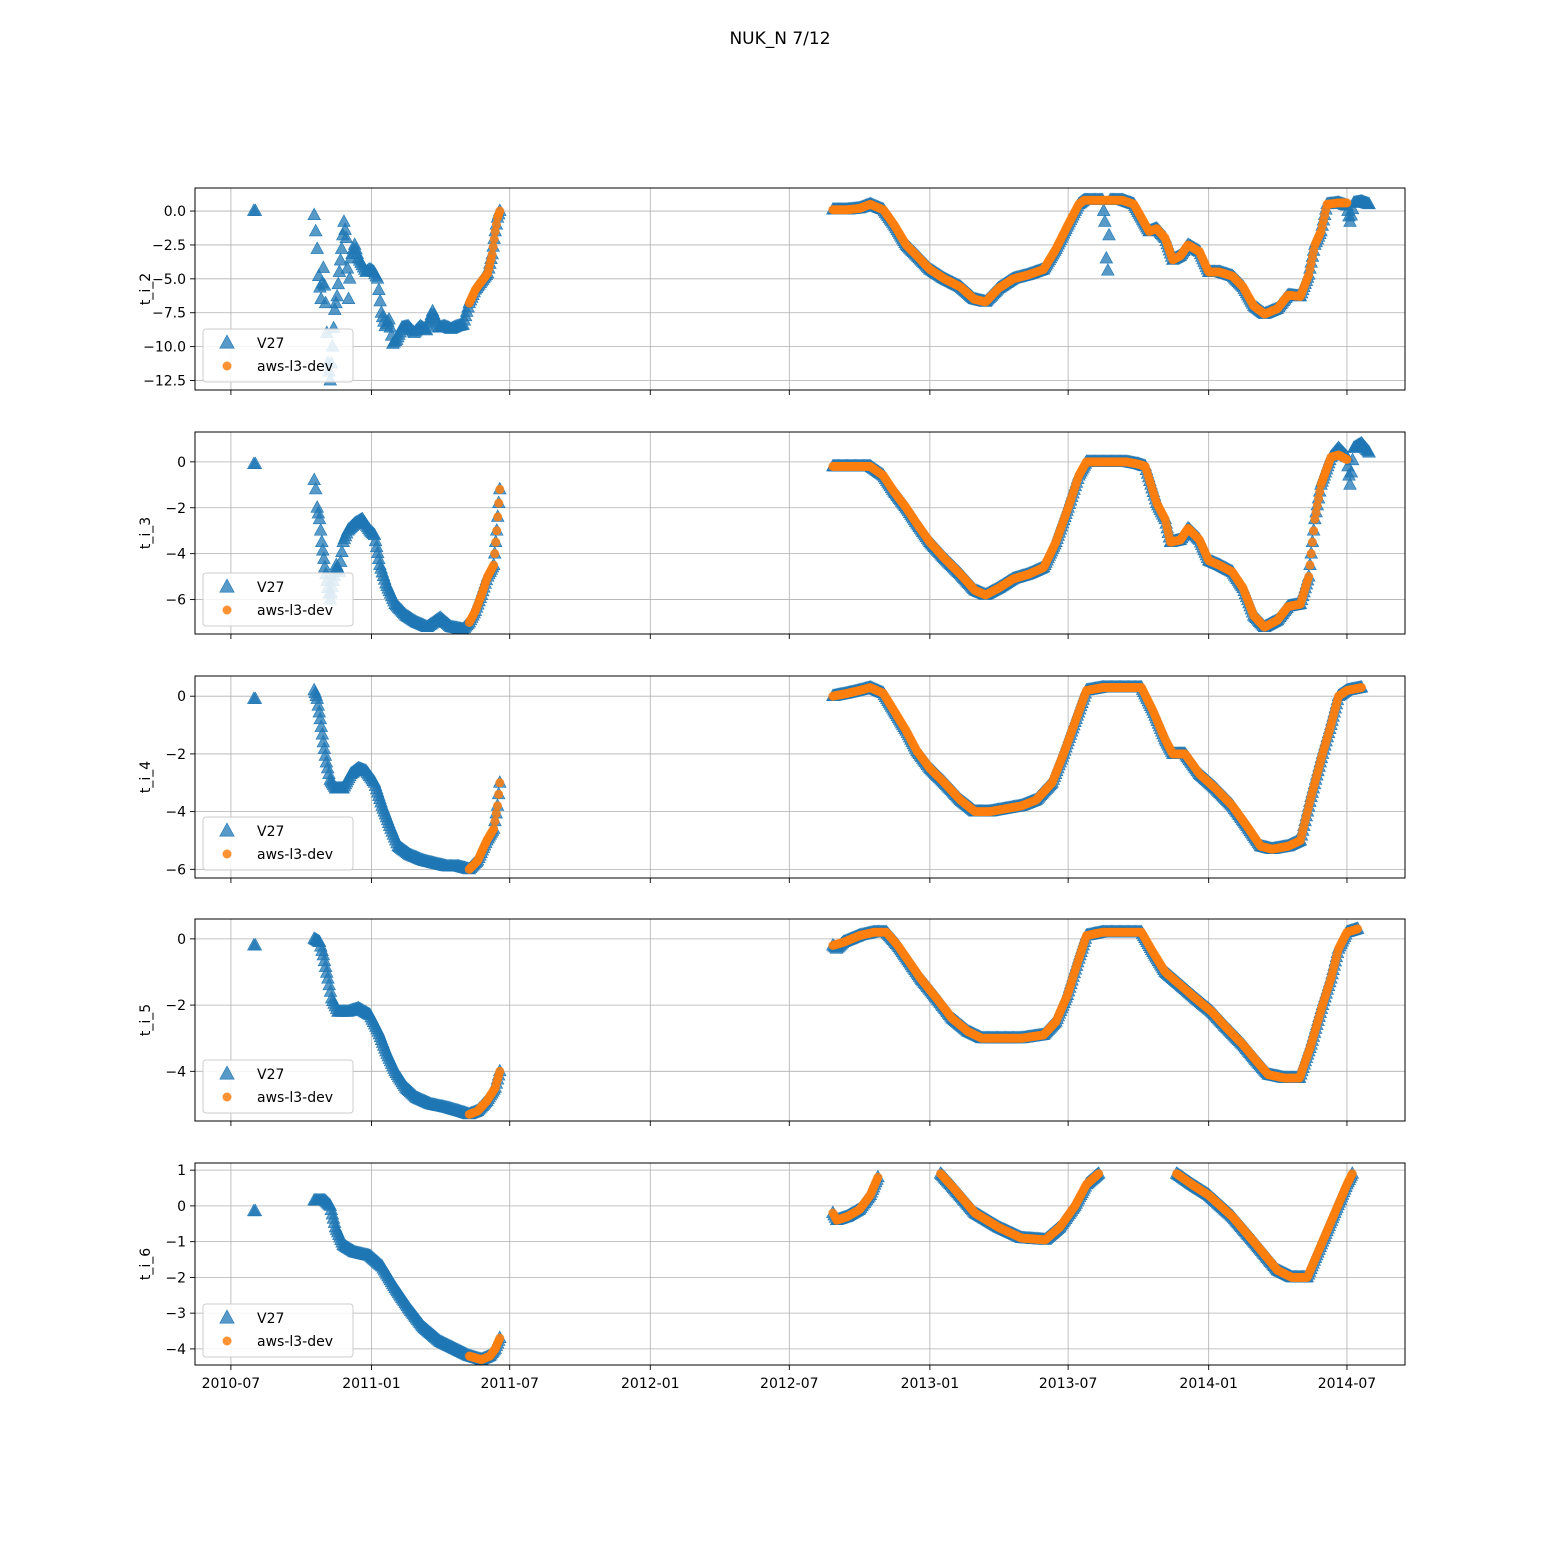 The height and width of the screenshot is (1560, 1560). Describe the element at coordinates (146, 777) in the screenshot. I see `y-axis-label: t_i_4` at that location.